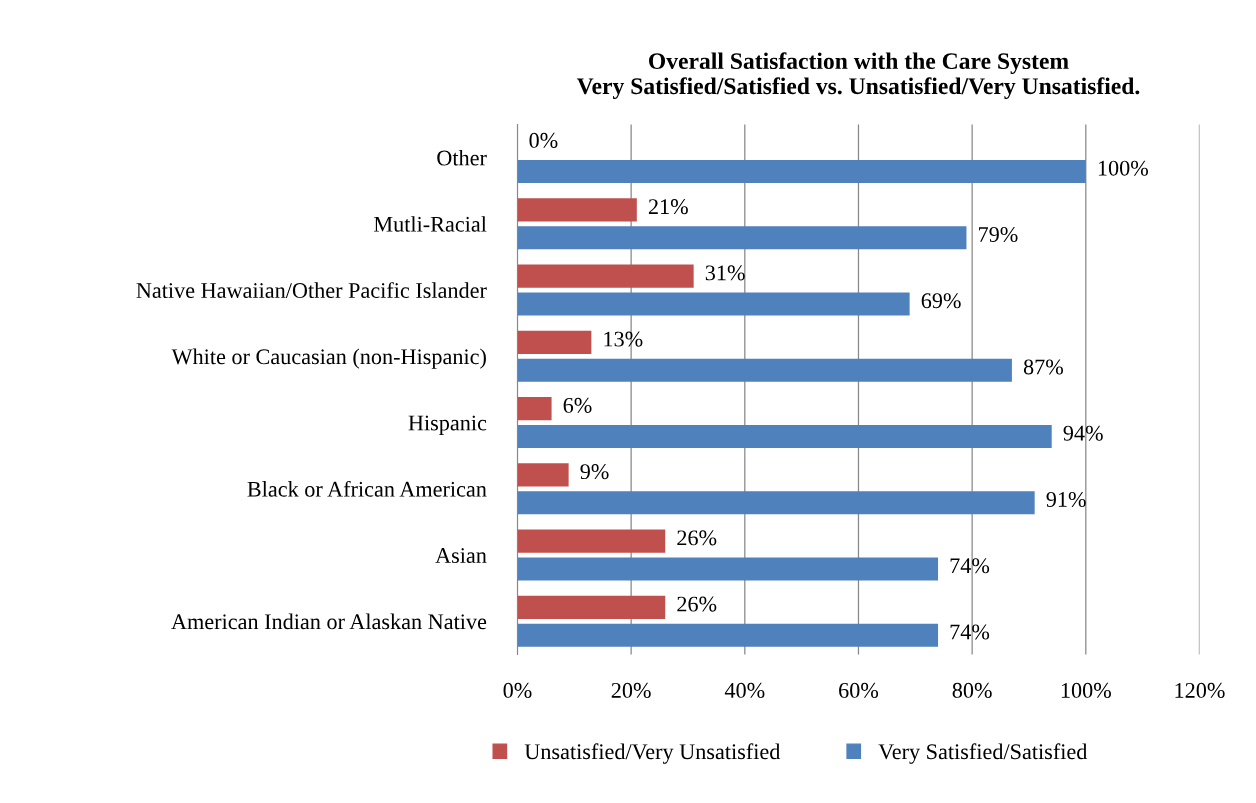  Describe the element at coordinates (983, 753) in the screenshot. I see `legend-label: Very Satisfied/Satisfied` at that location.